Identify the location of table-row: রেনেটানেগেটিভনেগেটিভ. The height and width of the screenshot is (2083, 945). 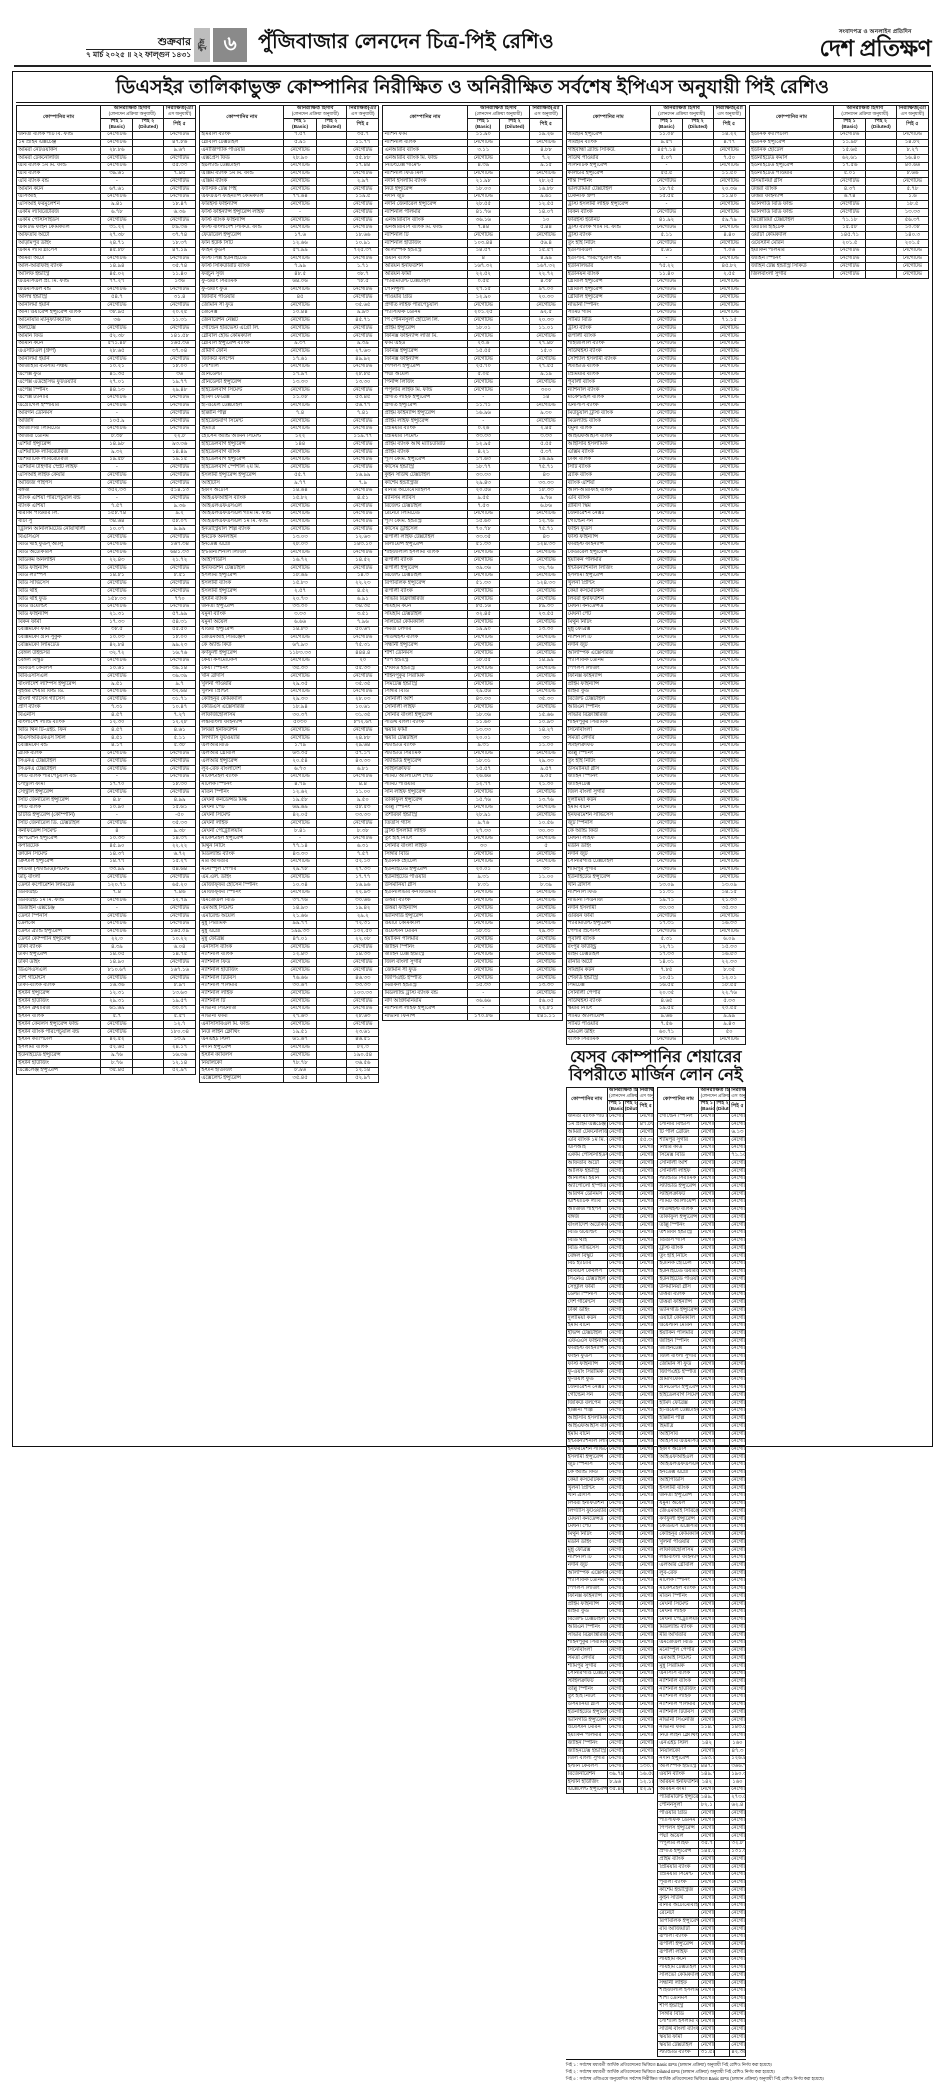
(701, 1914).